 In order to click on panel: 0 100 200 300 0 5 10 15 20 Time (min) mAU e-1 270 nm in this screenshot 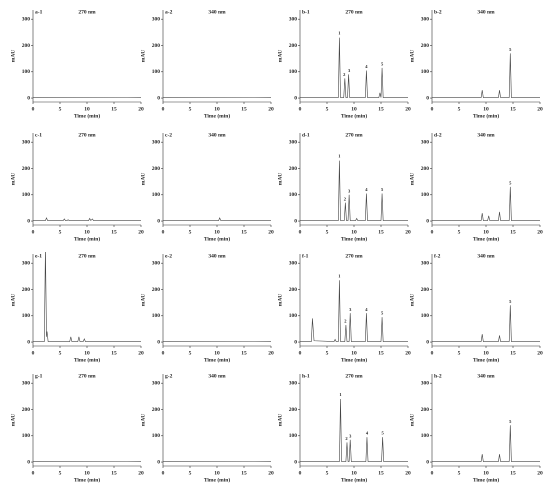, I will do `click(77, 307)`.